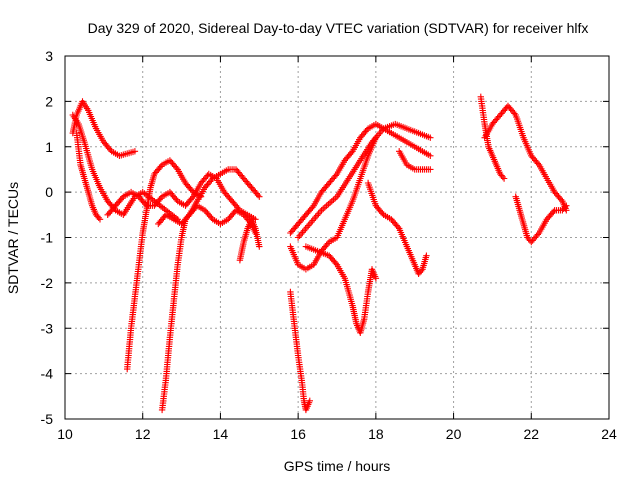  Describe the element at coordinates (65, 434) in the screenshot. I see `x-tick-label: 10` at that location.